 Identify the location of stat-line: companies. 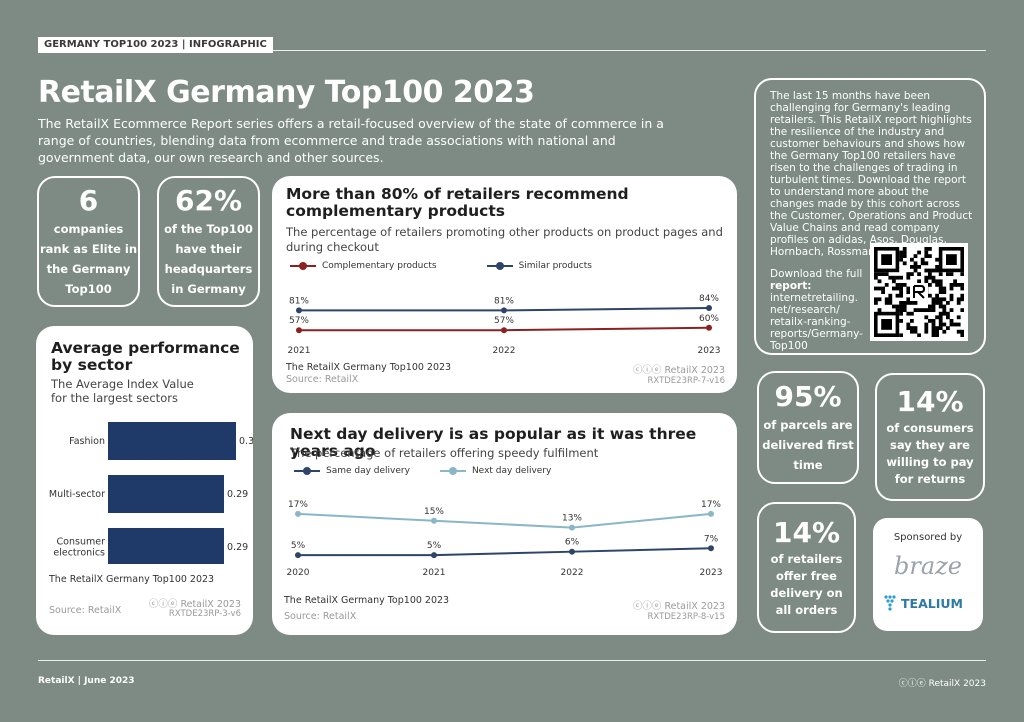
(88, 228).